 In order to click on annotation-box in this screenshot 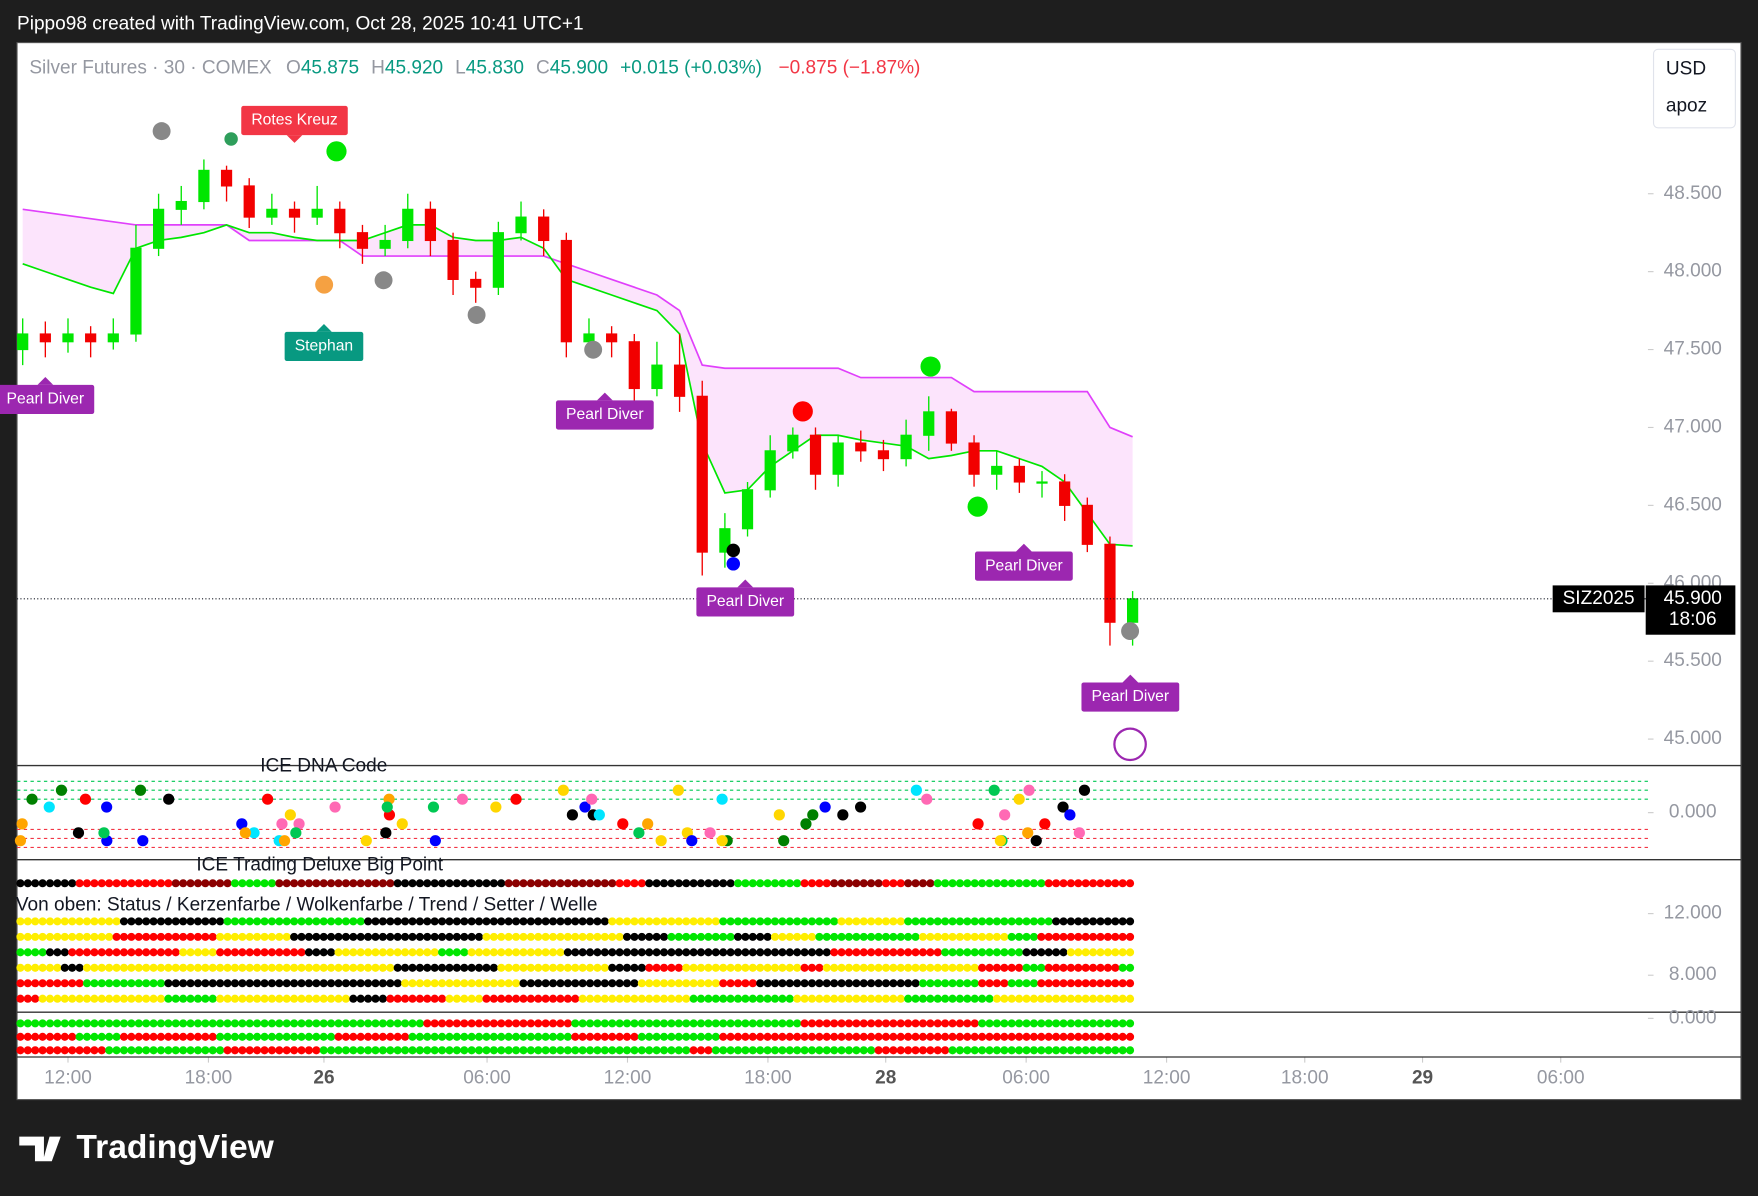, I will do `click(1024, 566)`.